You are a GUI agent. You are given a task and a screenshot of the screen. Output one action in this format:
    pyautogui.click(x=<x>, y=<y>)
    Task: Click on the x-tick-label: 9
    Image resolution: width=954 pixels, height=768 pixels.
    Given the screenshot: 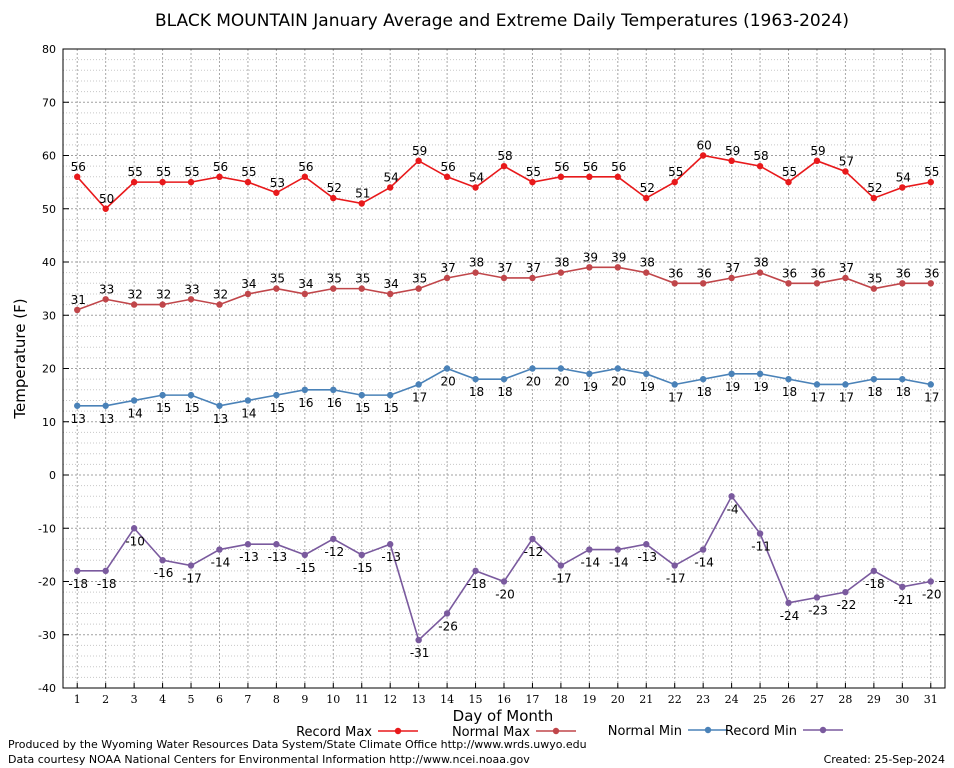 What is the action you would take?
    pyautogui.click(x=304, y=699)
    